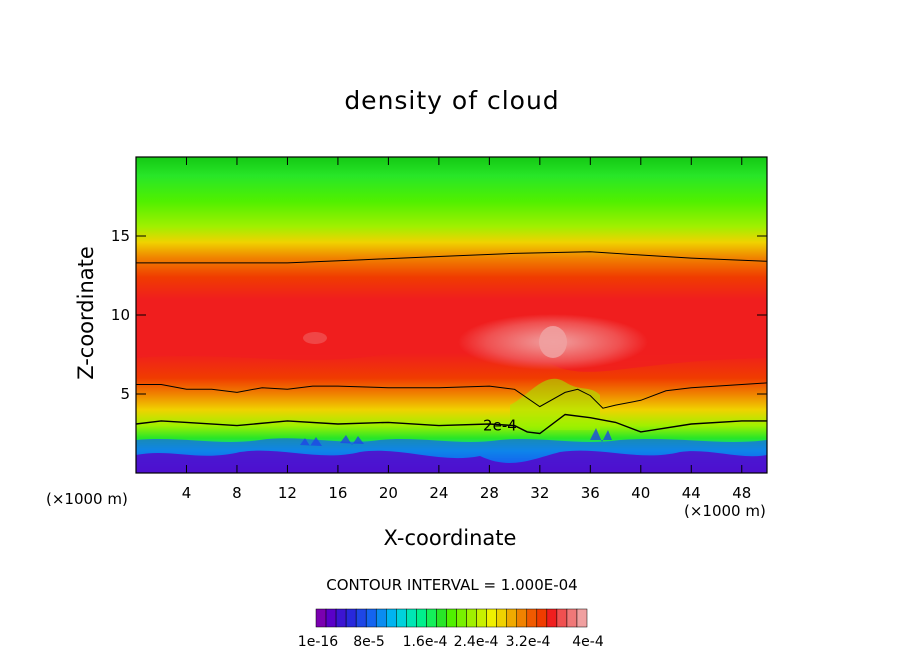  I want to click on x-unit-left: (×1000 m), so click(87, 499).